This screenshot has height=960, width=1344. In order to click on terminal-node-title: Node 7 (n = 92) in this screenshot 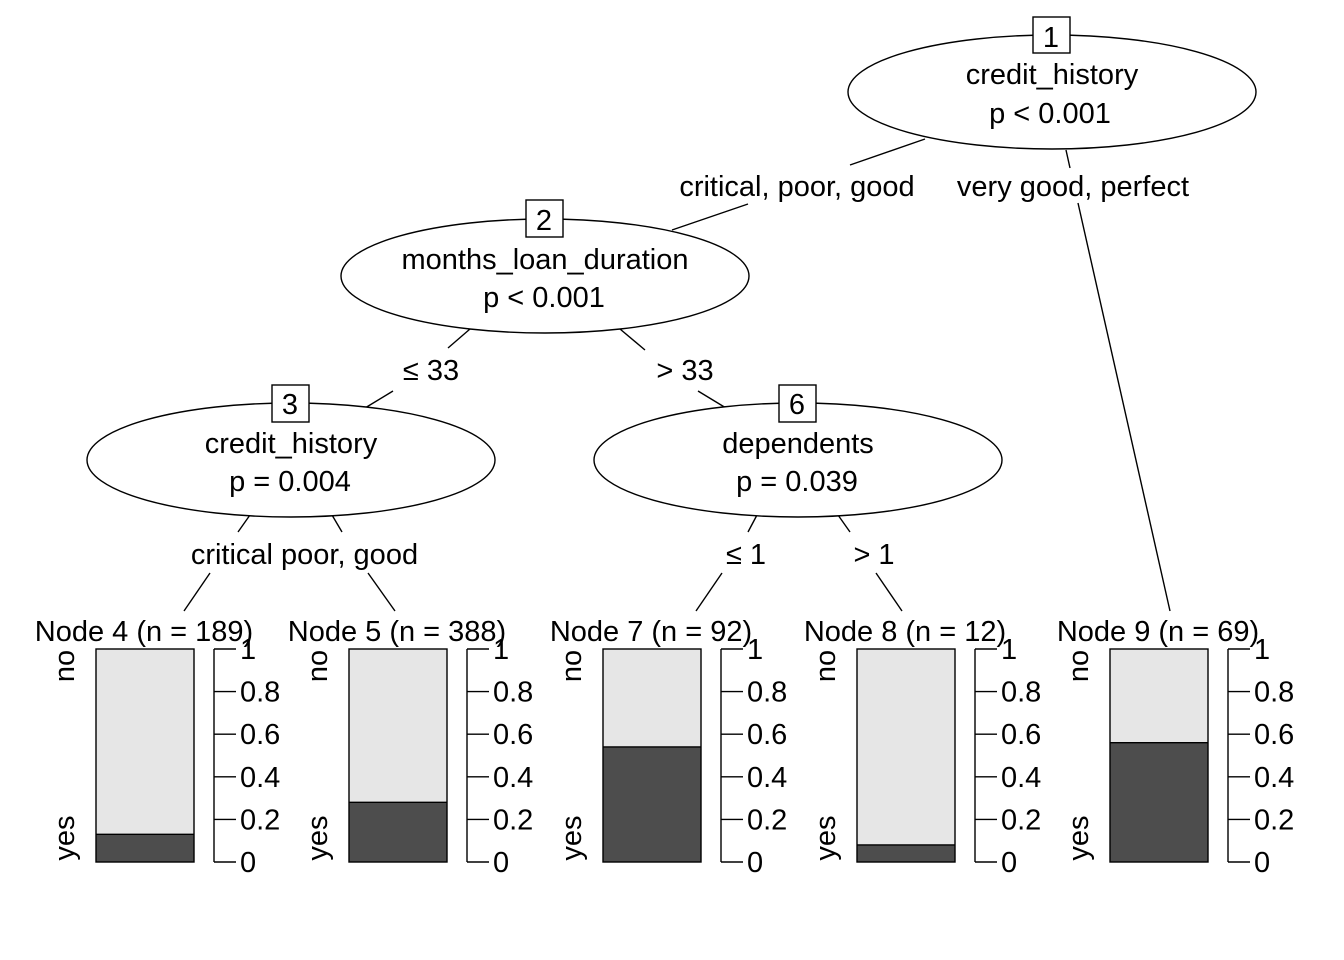, I will do `click(651, 632)`.